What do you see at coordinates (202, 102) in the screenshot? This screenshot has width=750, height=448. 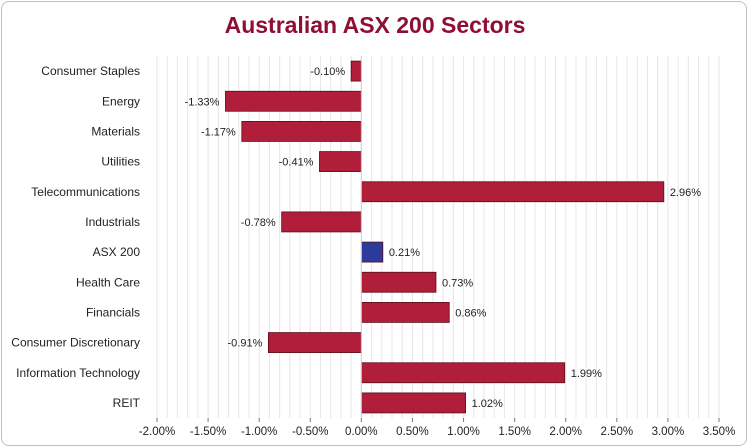 I see `value-label: -1.33%` at bounding box center [202, 102].